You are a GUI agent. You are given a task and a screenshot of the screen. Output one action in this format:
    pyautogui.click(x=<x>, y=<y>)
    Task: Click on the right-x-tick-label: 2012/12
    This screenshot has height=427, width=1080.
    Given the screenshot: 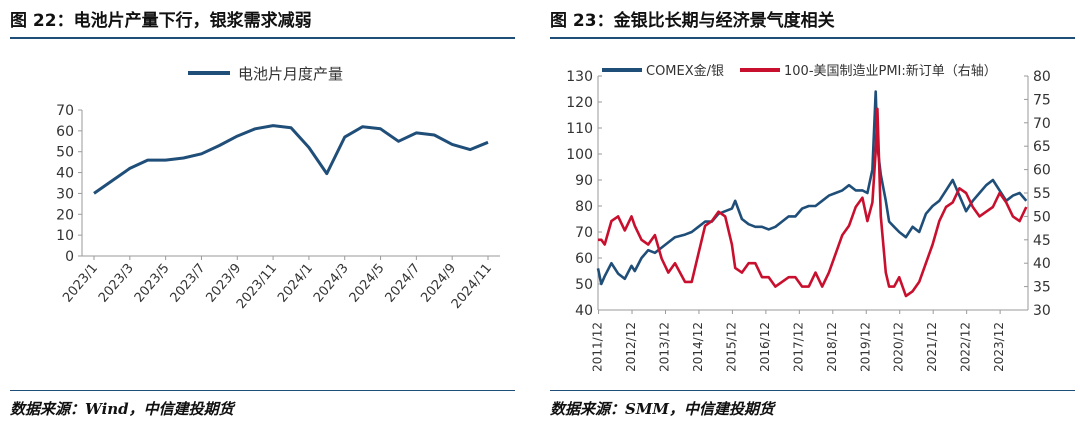 What is the action you would take?
    pyautogui.click(x=631, y=347)
    